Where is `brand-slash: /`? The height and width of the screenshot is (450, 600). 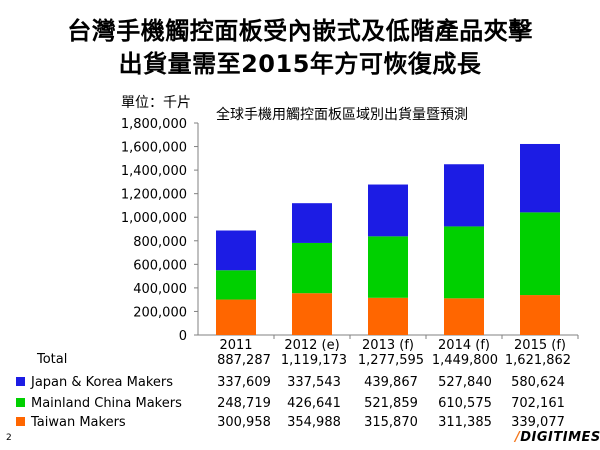
brand-slash: / is located at coordinates (518, 437).